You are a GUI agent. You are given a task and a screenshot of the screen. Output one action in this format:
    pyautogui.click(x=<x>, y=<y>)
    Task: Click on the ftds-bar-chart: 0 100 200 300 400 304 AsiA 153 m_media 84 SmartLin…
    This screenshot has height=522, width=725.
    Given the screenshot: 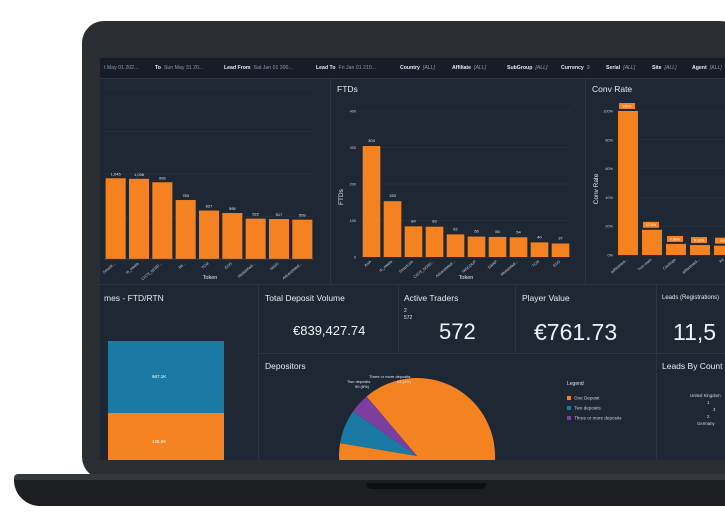 What is the action you would take?
    pyautogui.click(x=454, y=195)
    